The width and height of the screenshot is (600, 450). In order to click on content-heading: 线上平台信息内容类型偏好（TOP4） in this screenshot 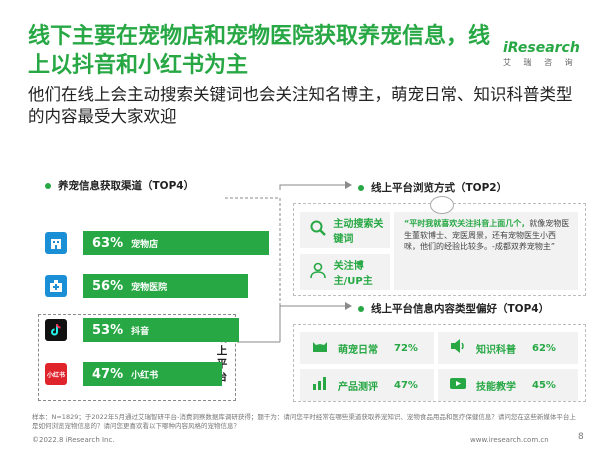, I will do `click(453, 308)`.